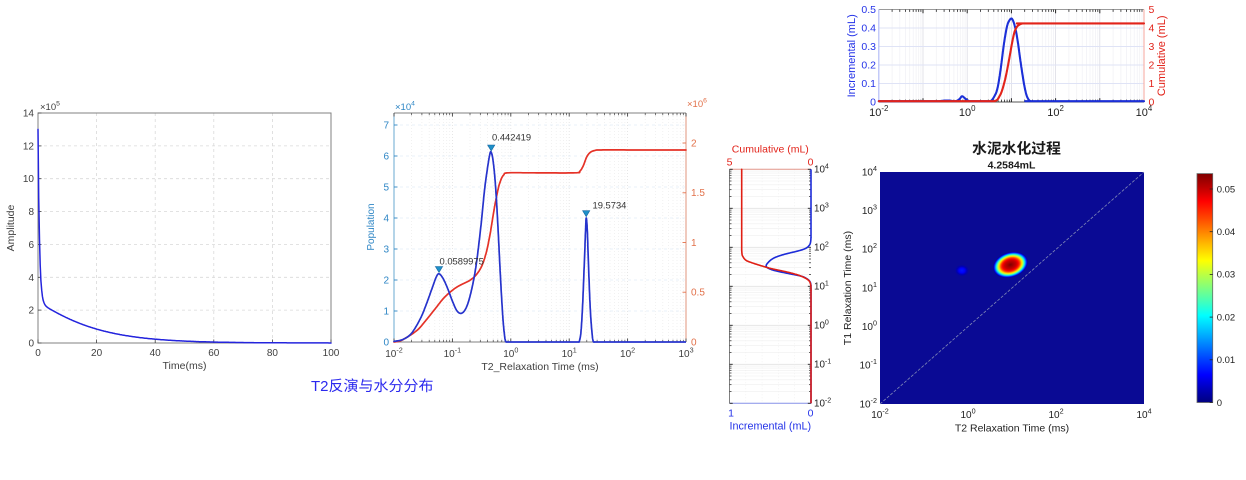 The width and height of the screenshot is (1246, 480). What do you see at coordinates (31, 212) in the screenshot?
I see `svg-text: 8` at bounding box center [31, 212].